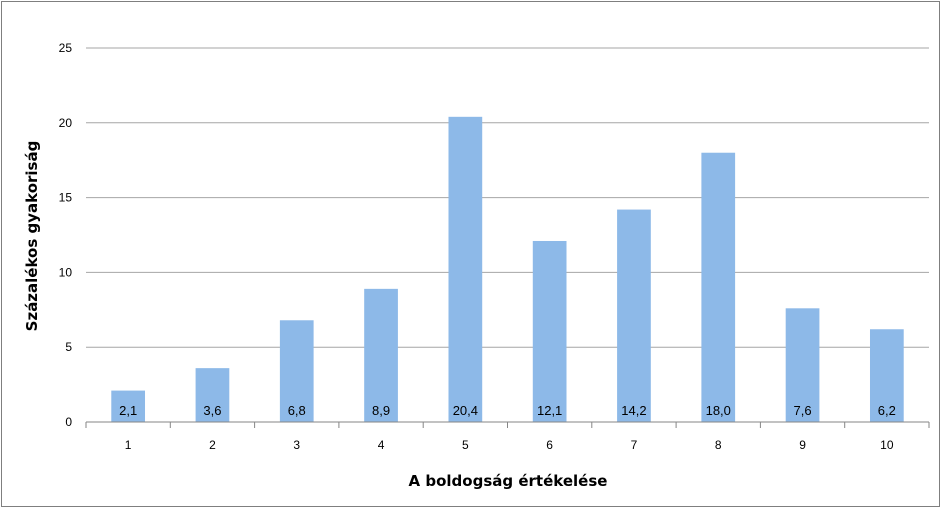 The width and height of the screenshot is (943, 510). What do you see at coordinates (507, 410) in the screenshot?
I see `data-labels: 2,1 3,6 6,8 8,9 20,4 12,1 14,2 18,0 7,6 6,2` at bounding box center [507, 410].